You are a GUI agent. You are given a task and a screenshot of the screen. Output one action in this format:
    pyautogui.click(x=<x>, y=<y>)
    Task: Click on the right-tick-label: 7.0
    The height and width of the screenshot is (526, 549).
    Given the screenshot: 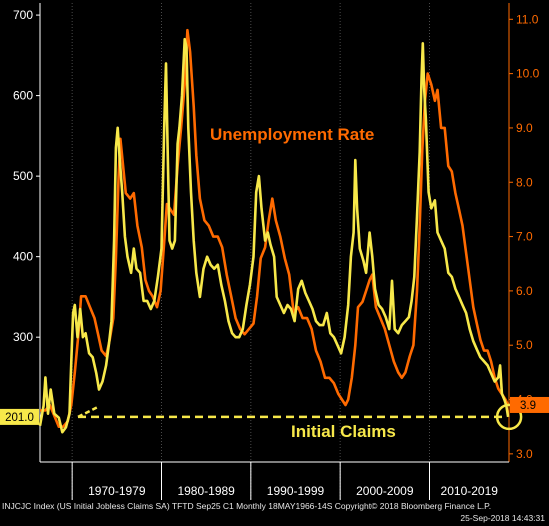 What is the action you would take?
    pyautogui.click(x=524, y=237)
    